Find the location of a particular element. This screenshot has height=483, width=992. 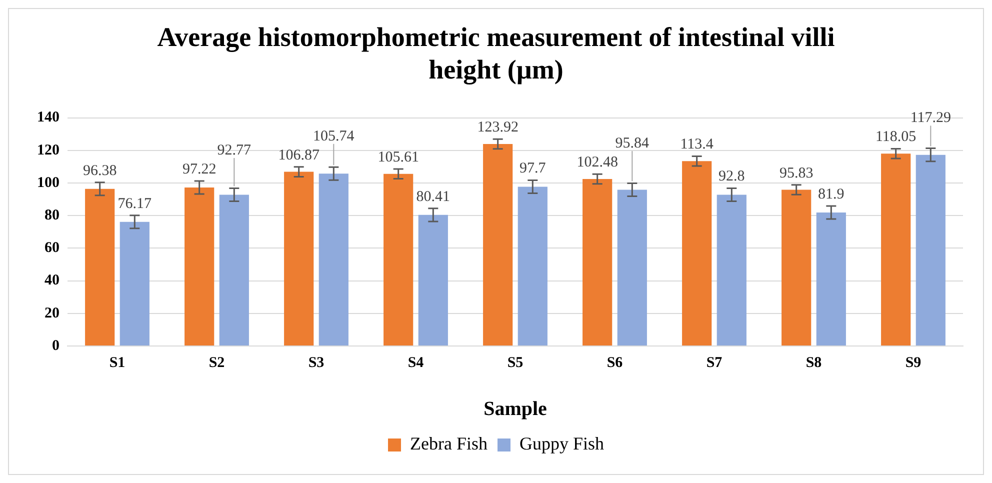

y-tick-label: 140 is located at coordinates (48, 118).